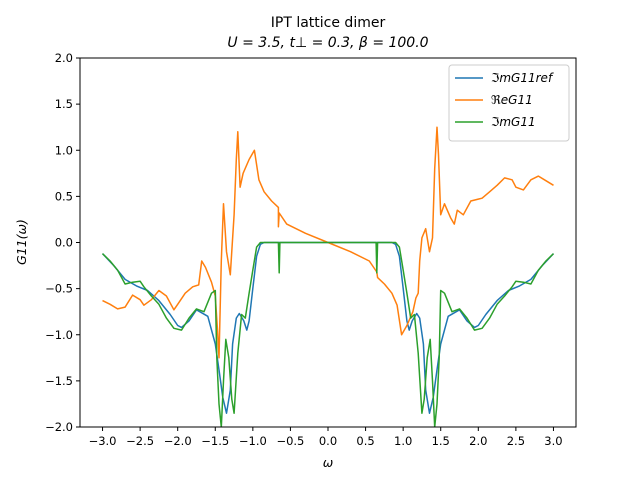 This screenshot has width=640, height=480. Describe the element at coordinates (478, 441) in the screenshot. I see `x-tick-label: 2.0` at that location.